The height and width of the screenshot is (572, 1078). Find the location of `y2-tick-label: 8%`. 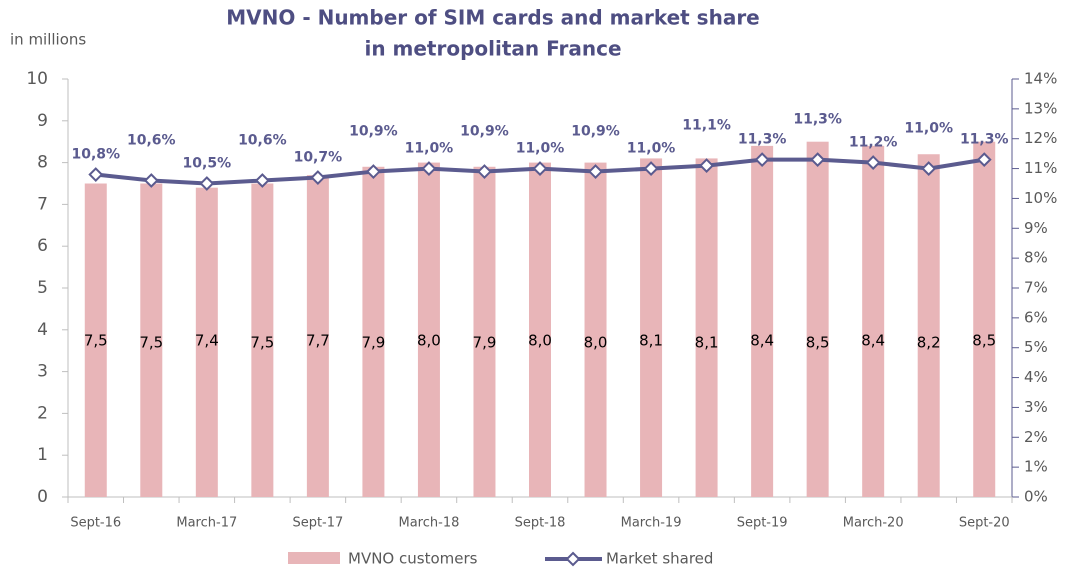

y2-tick-label: 8% is located at coordinates (1036, 258).